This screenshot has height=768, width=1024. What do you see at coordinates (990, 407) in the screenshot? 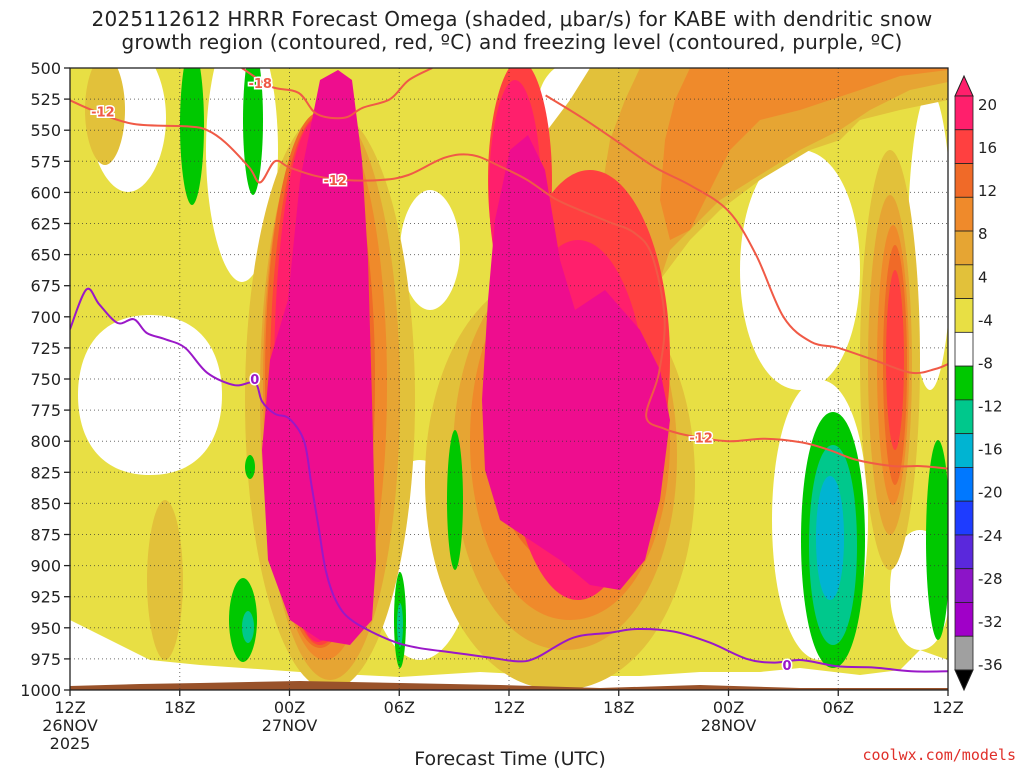
I see `colorbar-label: -12` at bounding box center [990, 407].